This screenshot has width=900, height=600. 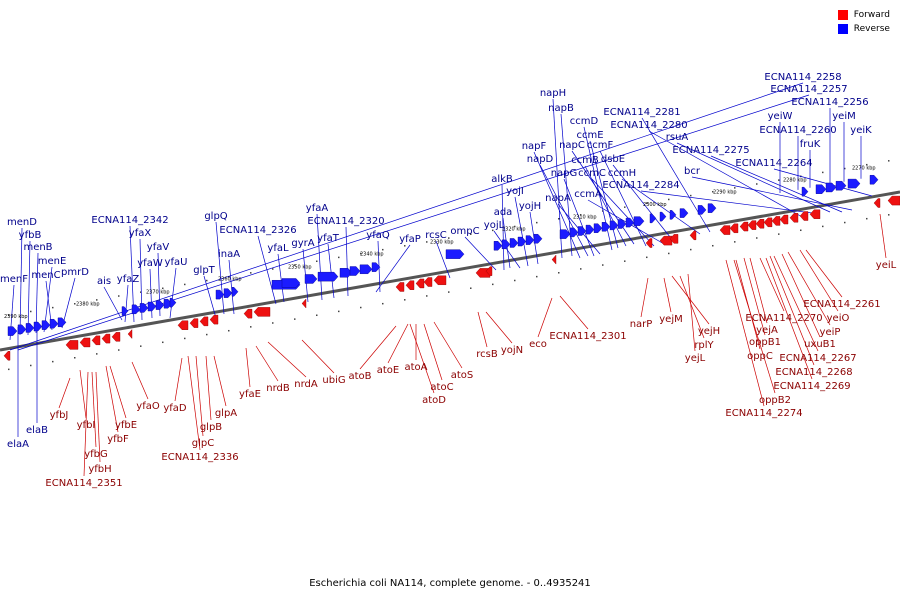 What do you see at coordinates (148, 406) in the screenshot?
I see `forward-gene-label: yfaO` at bounding box center [148, 406].